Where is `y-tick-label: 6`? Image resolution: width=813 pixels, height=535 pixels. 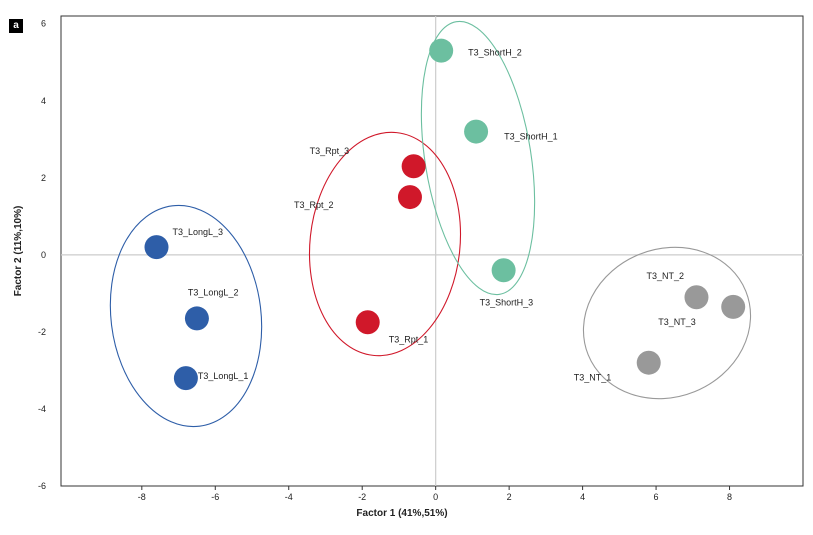 y-tick-label: 6 is located at coordinates (43, 24).